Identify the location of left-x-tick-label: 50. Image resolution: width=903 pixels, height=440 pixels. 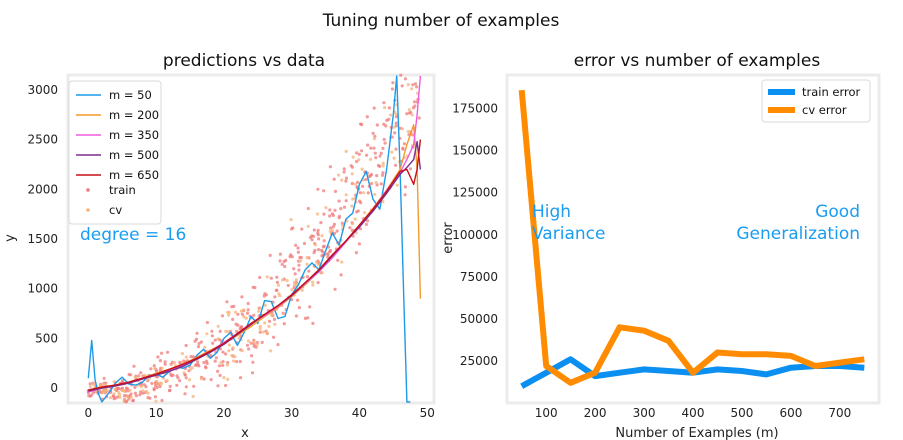
(427, 413).